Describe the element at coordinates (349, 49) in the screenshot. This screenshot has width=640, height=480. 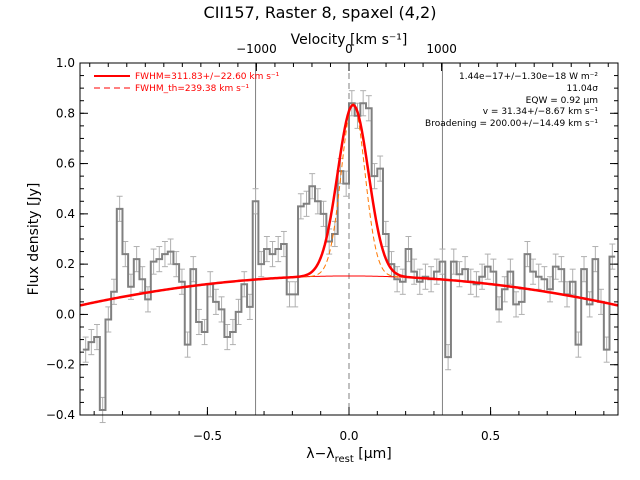
I see `top-tick-label: 0` at that location.